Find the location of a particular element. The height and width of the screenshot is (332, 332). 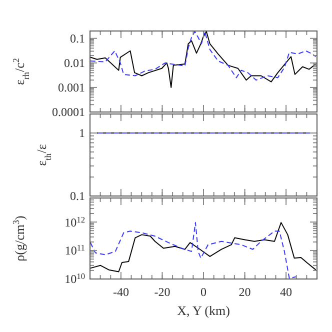

x-tick-label: 40 is located at coordinates (286, 292).